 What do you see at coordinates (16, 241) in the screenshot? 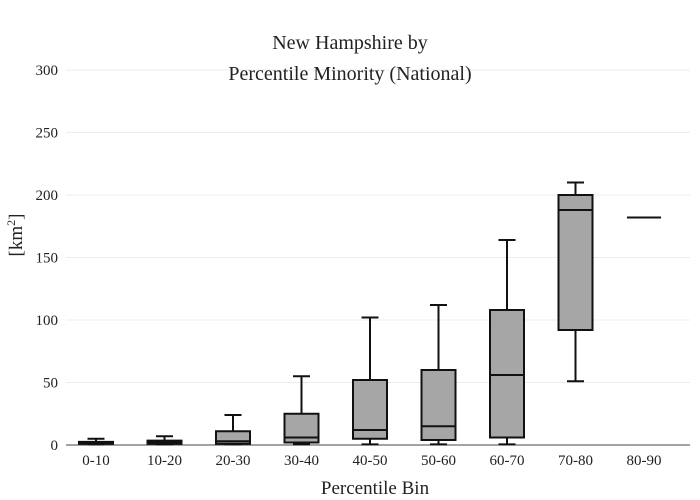
I see `y-axis-title-main: [km` at bounding box center [16, 241].